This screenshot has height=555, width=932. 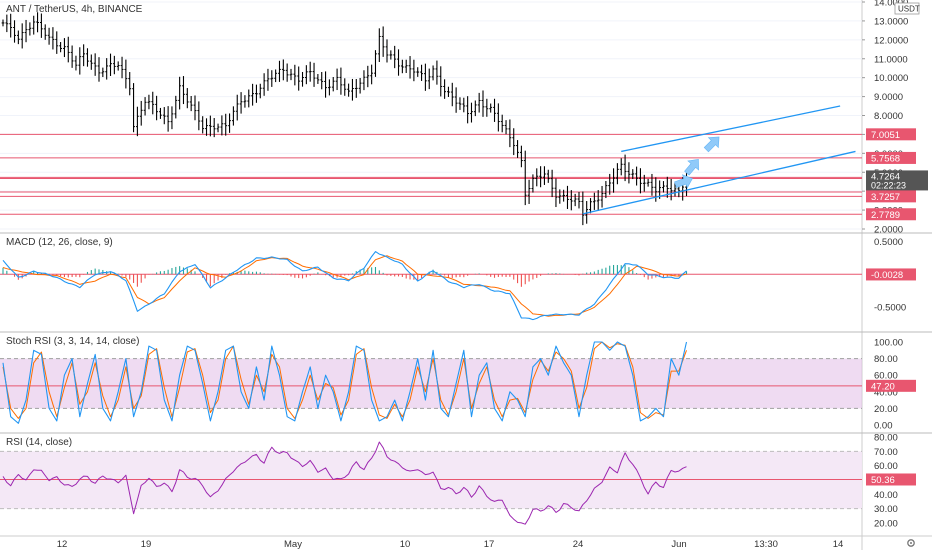 What do you see at coordinates (489, 544) in the screenshot?
I see `time-tick-label: 17` at bounding box center [489, 544].